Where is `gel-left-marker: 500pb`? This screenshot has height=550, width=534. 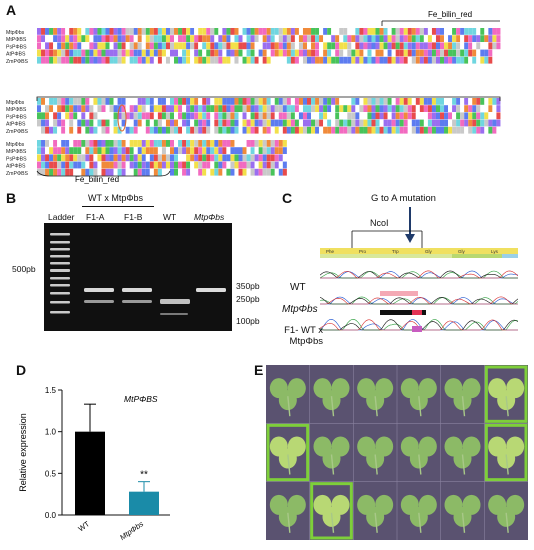 gel-left-marker: 500pb is located at coordinates (24, 269).